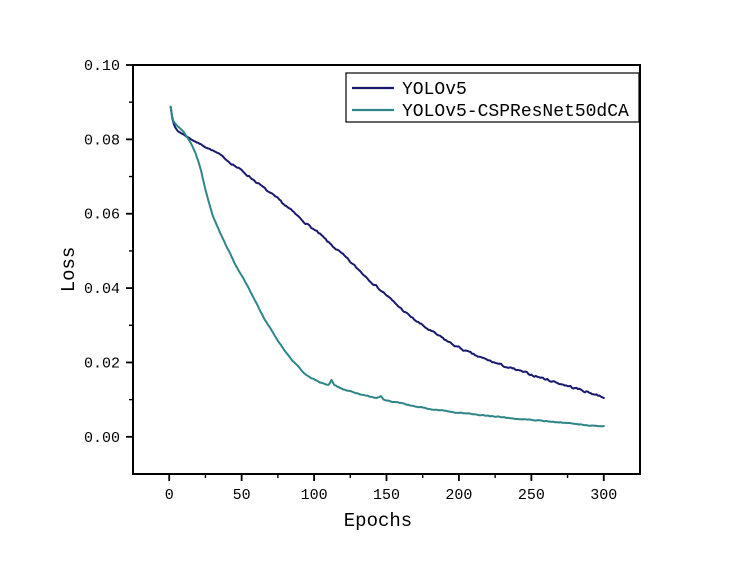  Describe the element at coordinates (531, 495) in the screenshot. I see `x-tick-label: 250` at that location.